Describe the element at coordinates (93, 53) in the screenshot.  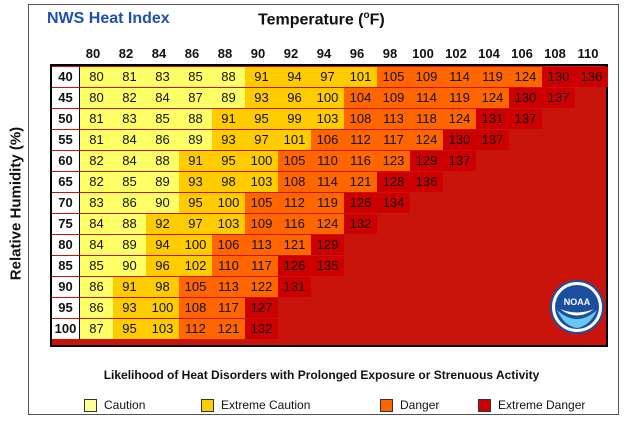
I see `temperature-tick-label: 80` at that location.